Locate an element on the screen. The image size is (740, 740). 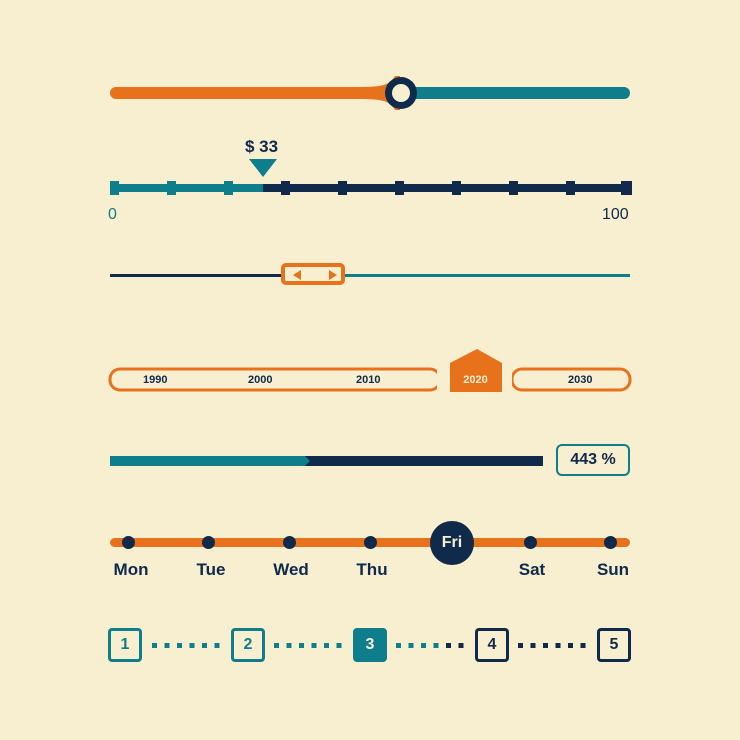
step-4: 4 is located at coordinates (492, 645).